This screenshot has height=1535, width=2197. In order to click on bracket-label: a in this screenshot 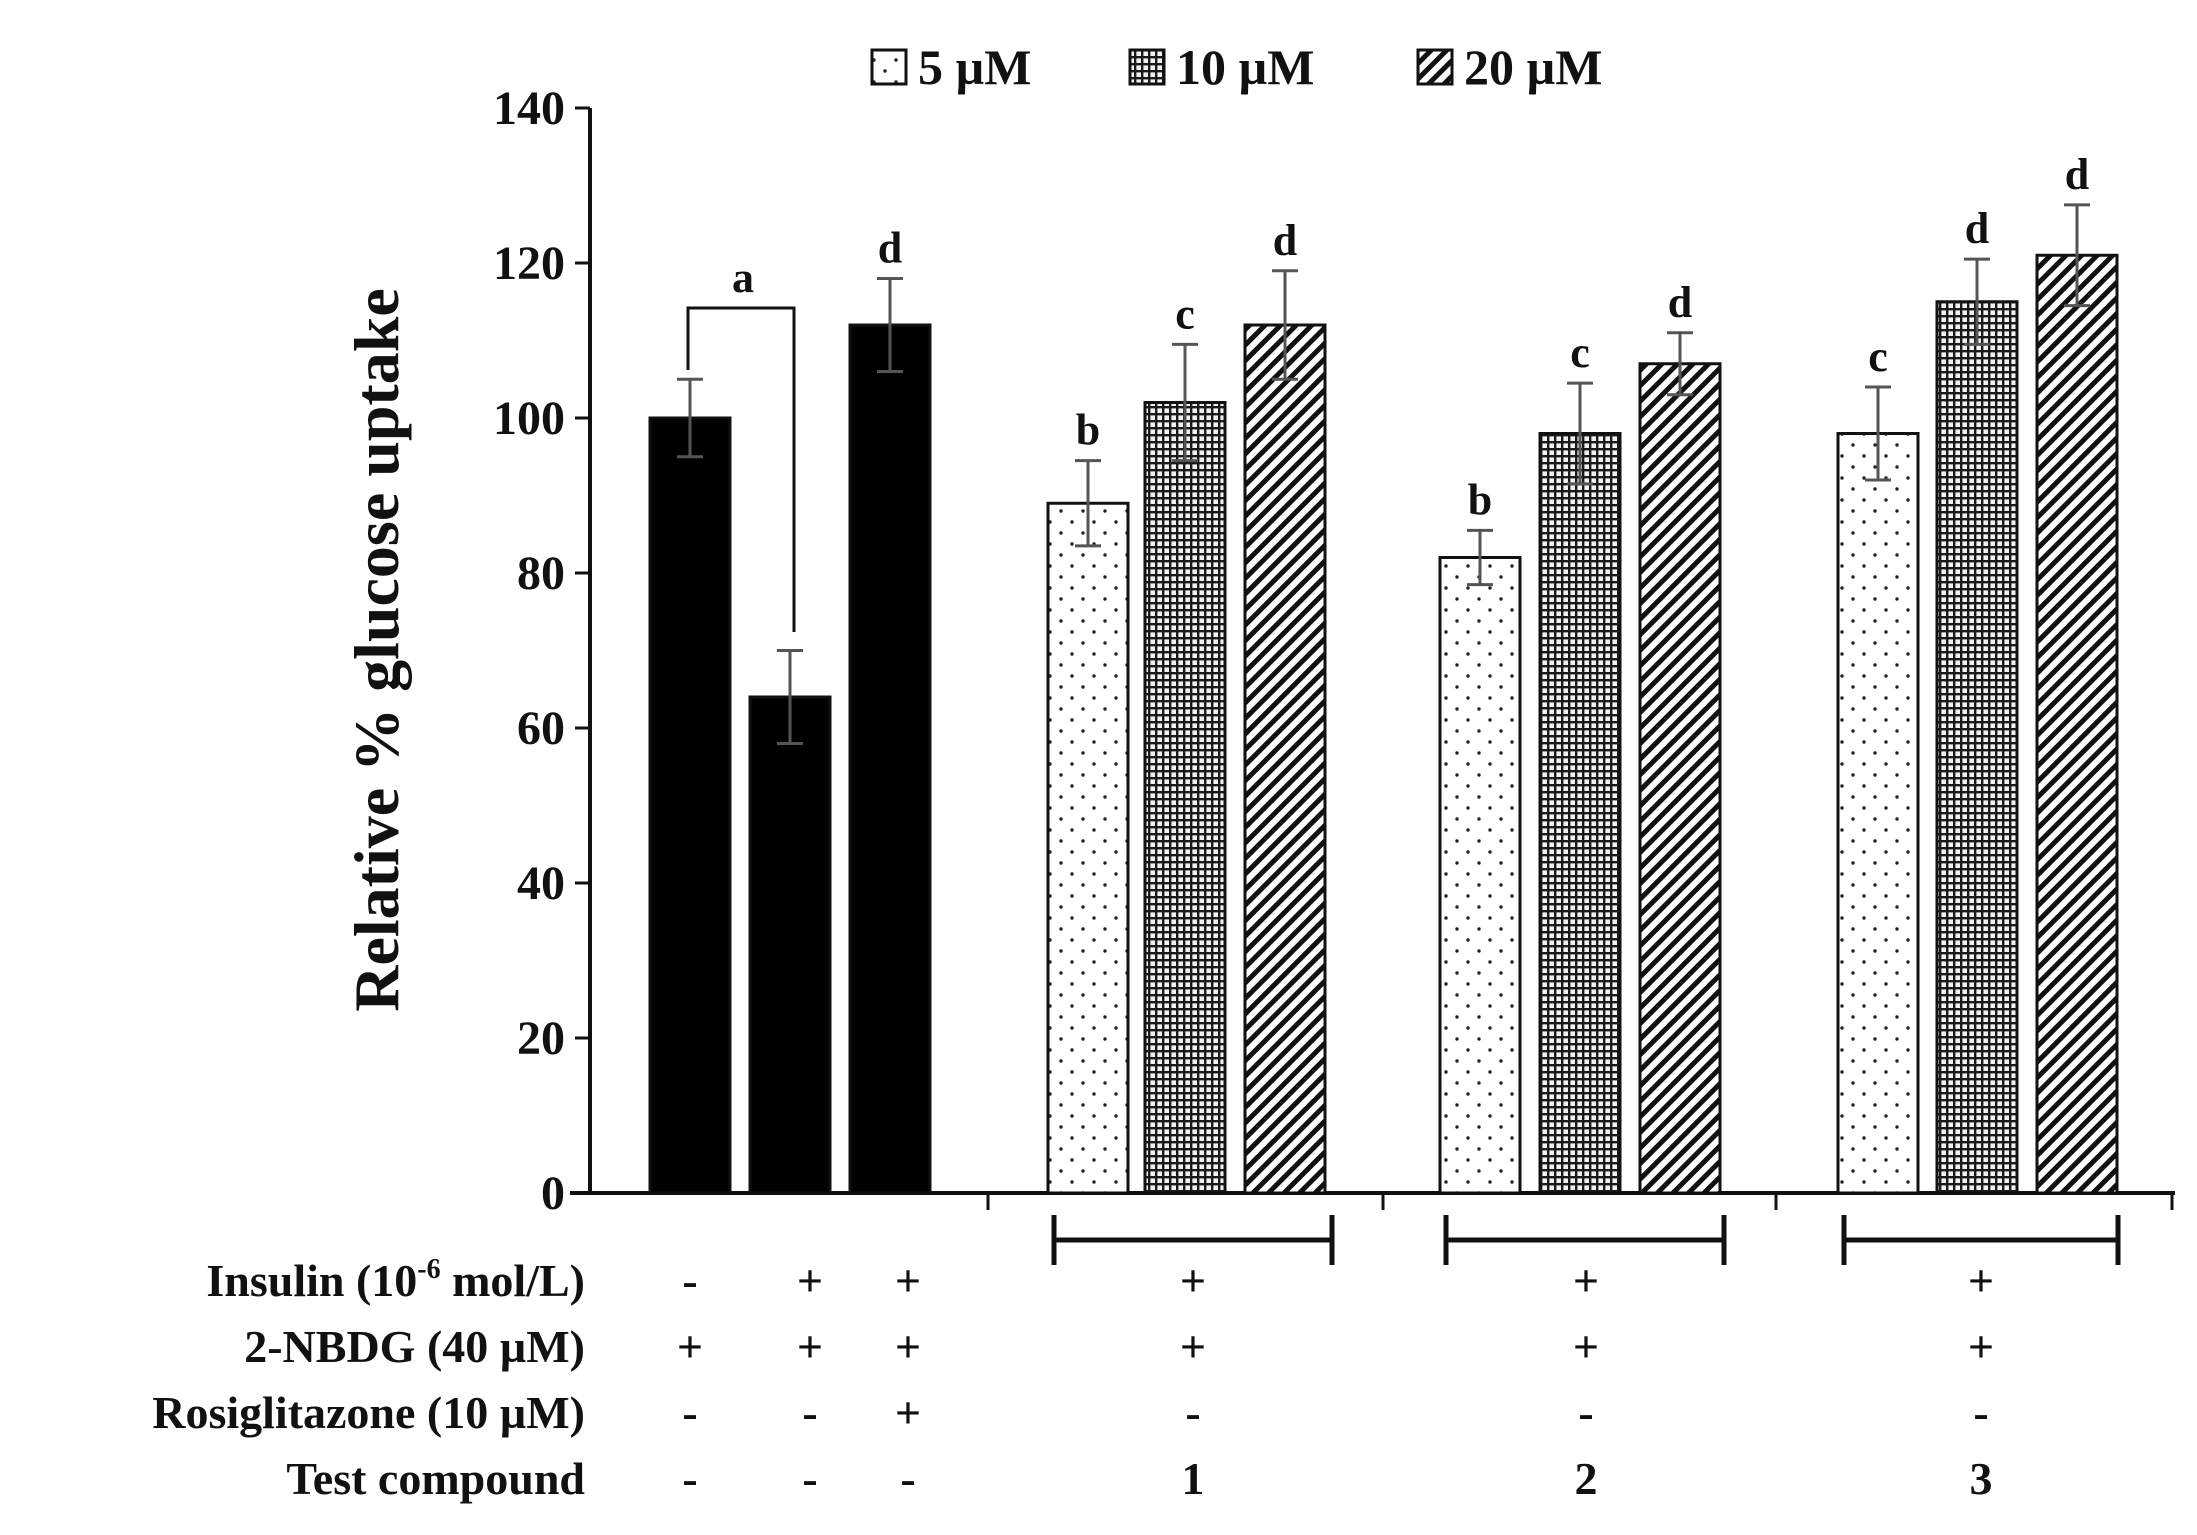, I will do `click(743, 277)`.